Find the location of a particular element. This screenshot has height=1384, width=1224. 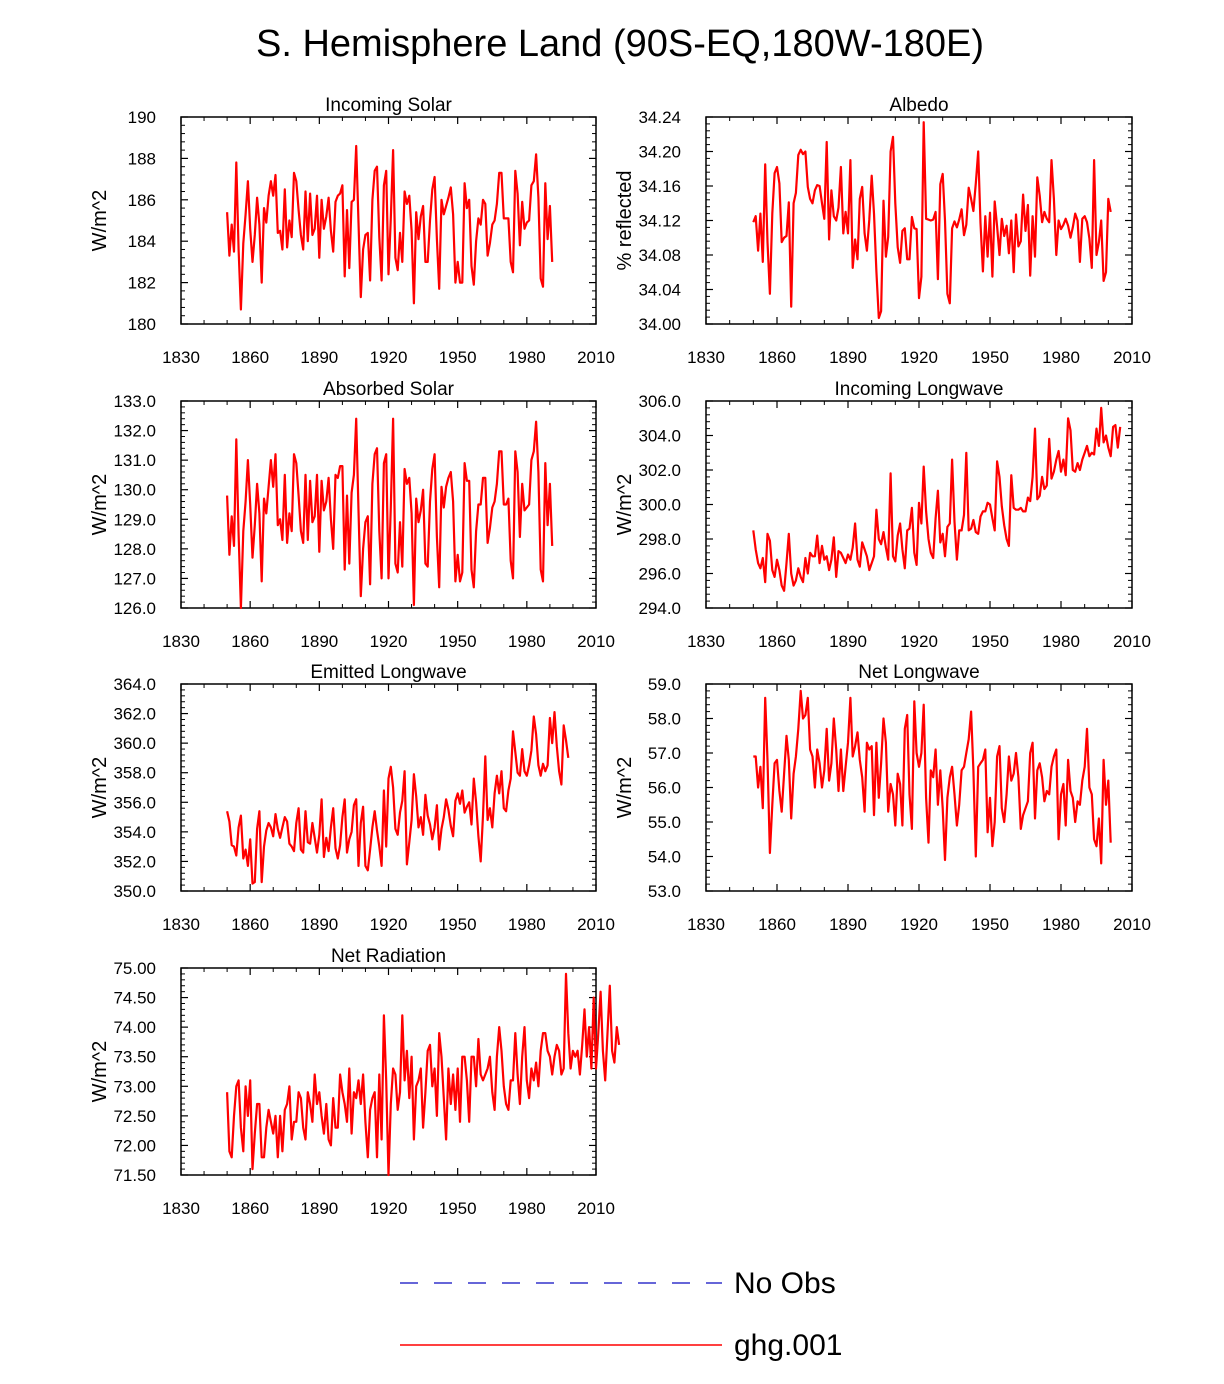

panel-title: Incoming Longwave is located at coordinates (919, 389).